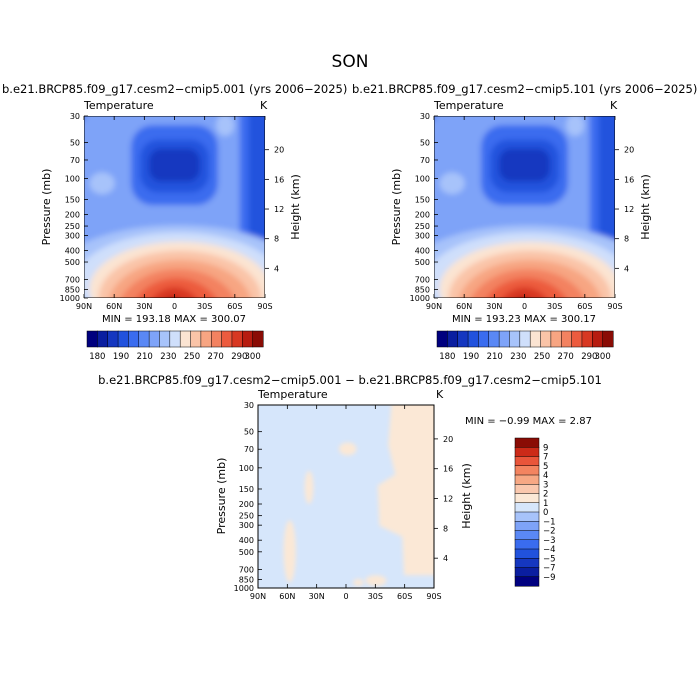  What do you see at coordinates (584, 306) in the screenshot?
I see `x-tick-label: 60S` at bounding box center [584, 306].